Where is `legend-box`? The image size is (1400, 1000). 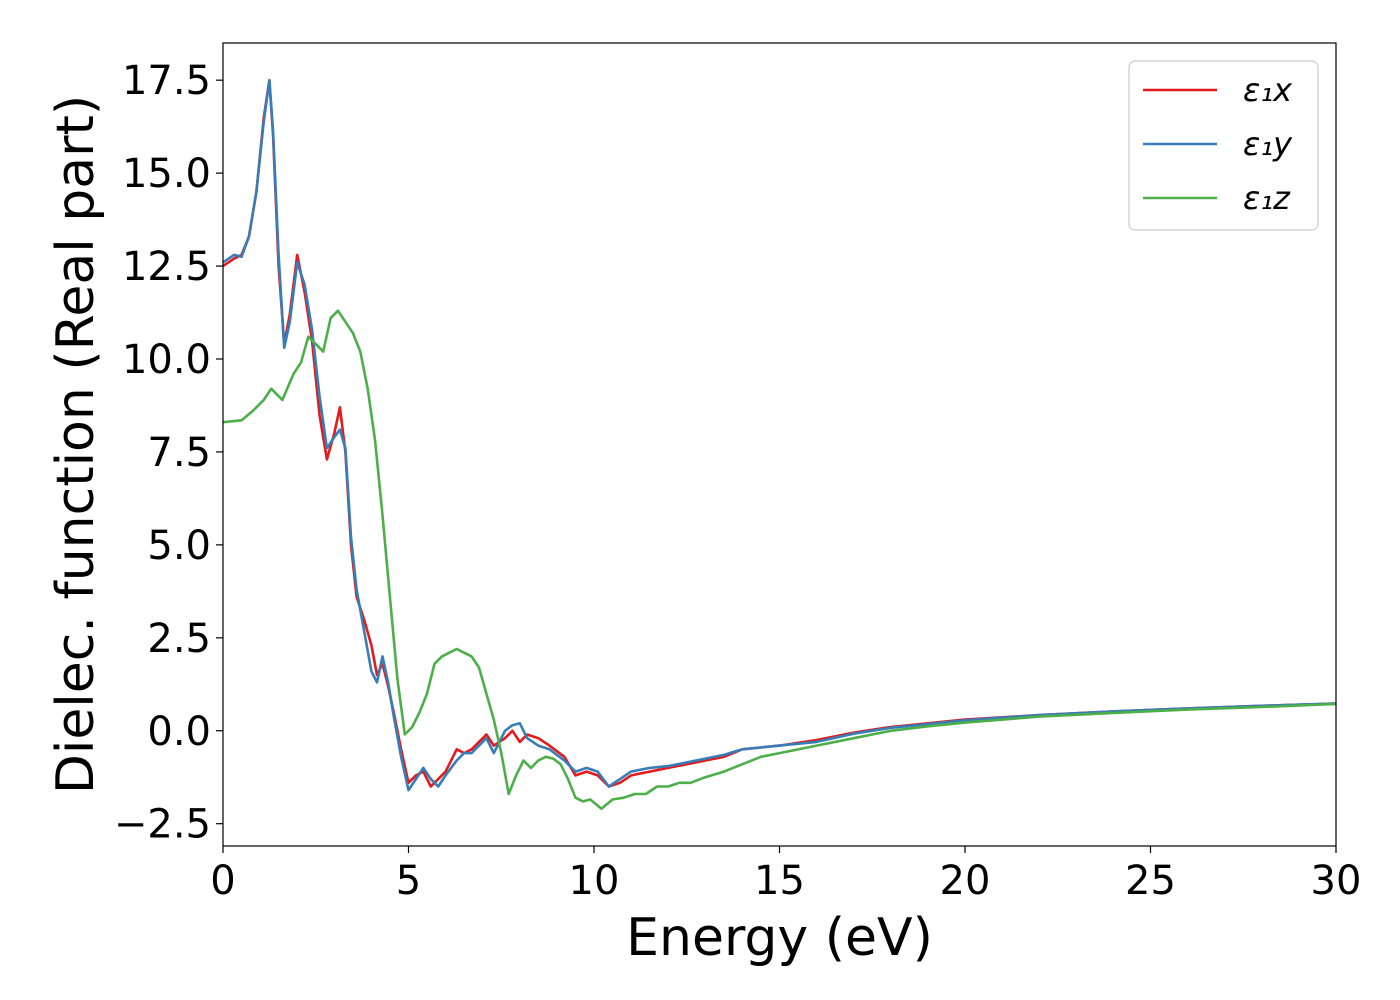
legend-box is located at coordinates (1223, 145).